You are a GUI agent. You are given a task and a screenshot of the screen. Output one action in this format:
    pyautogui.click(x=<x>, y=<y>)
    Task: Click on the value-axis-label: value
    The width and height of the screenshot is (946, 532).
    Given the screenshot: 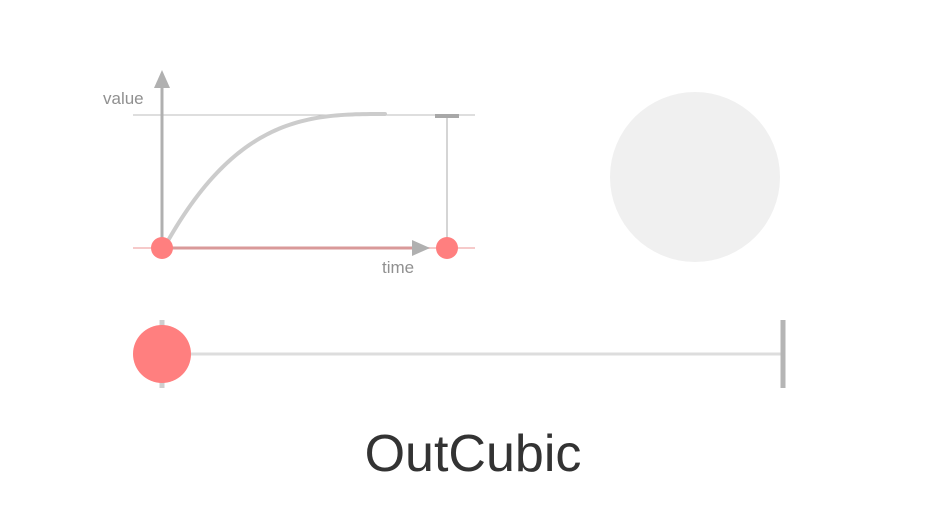 What is the action you would take?
    pyautogui.click(x=123, y=98)
    